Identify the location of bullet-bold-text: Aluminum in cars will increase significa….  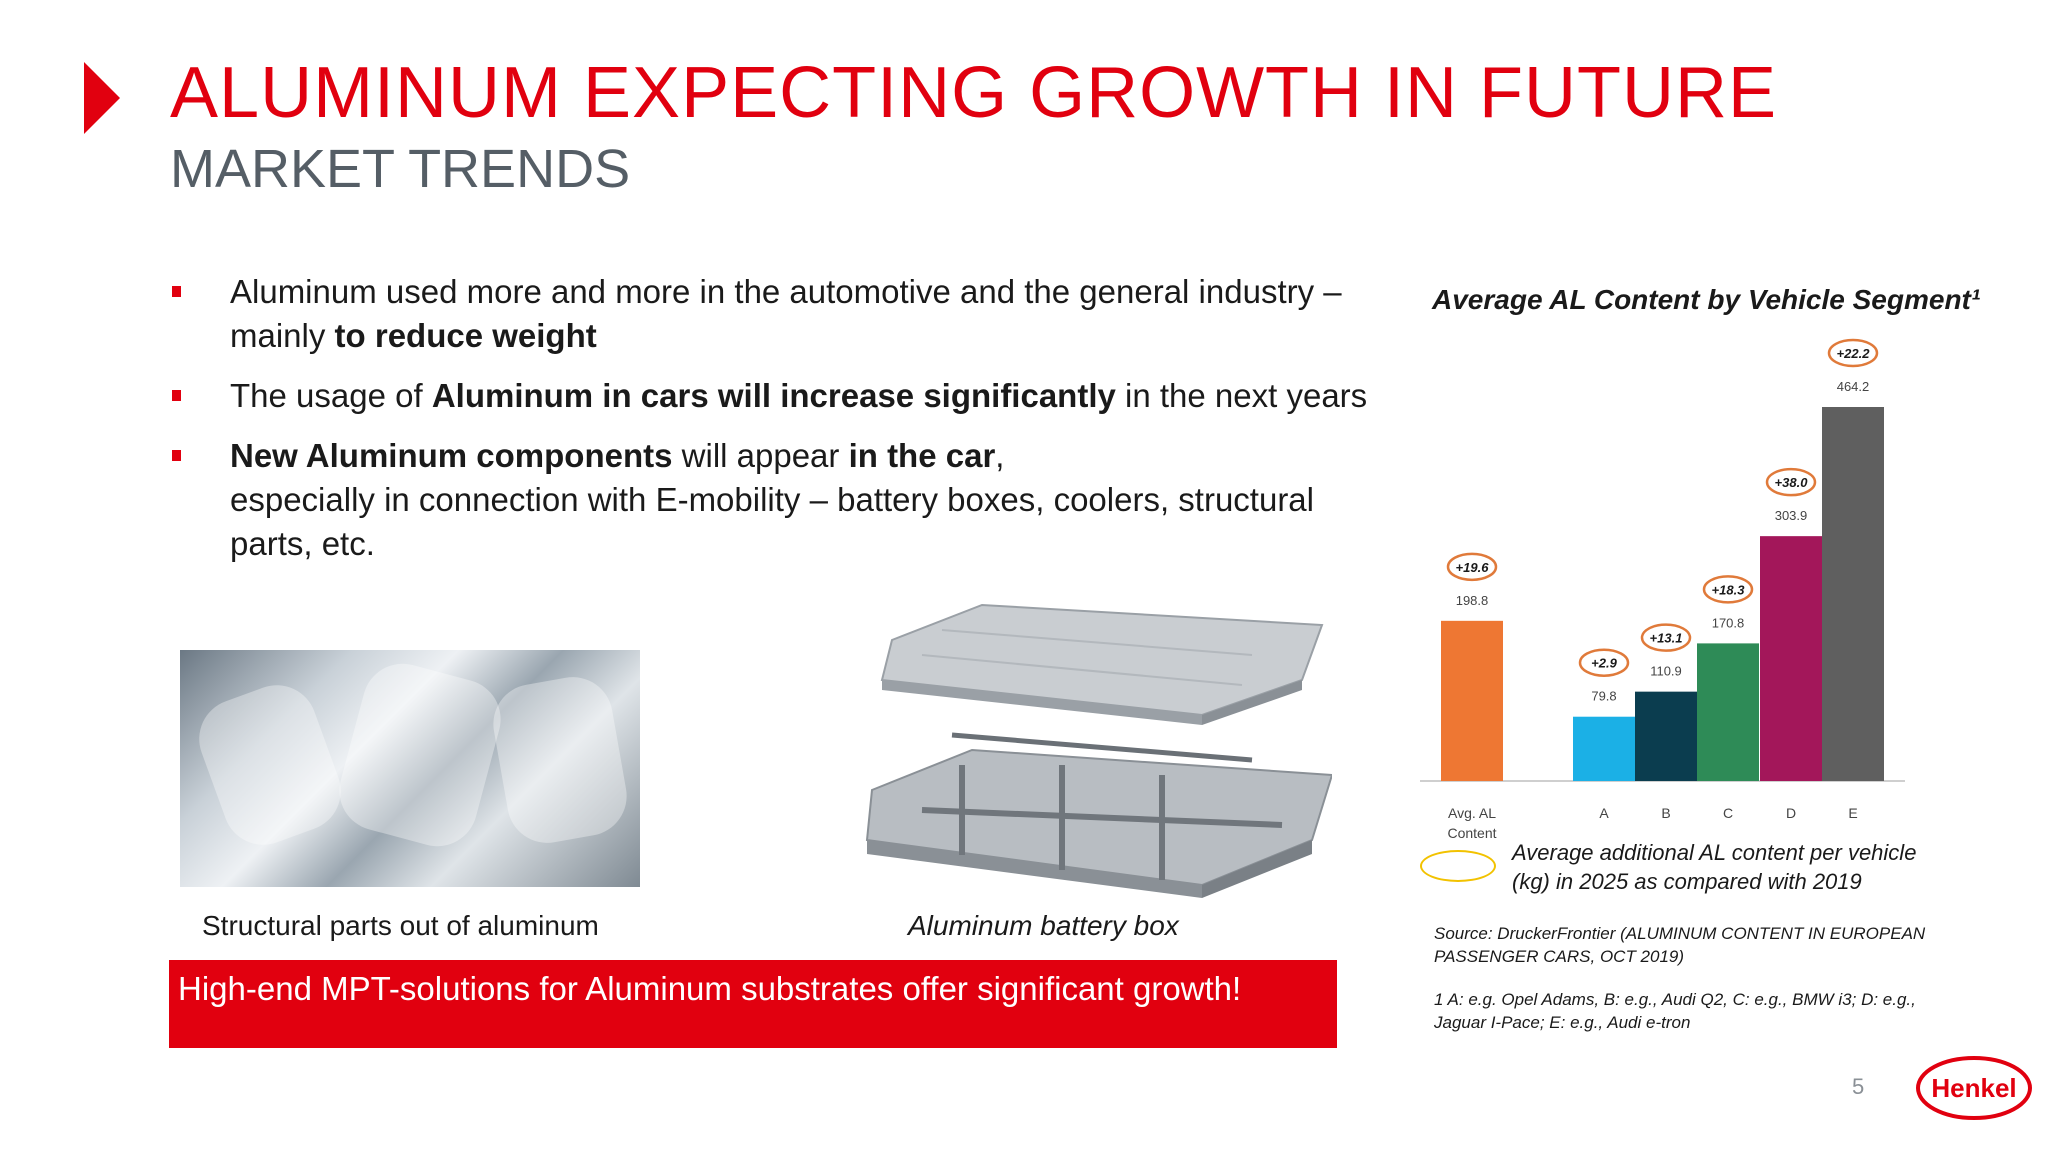
(773, 395).